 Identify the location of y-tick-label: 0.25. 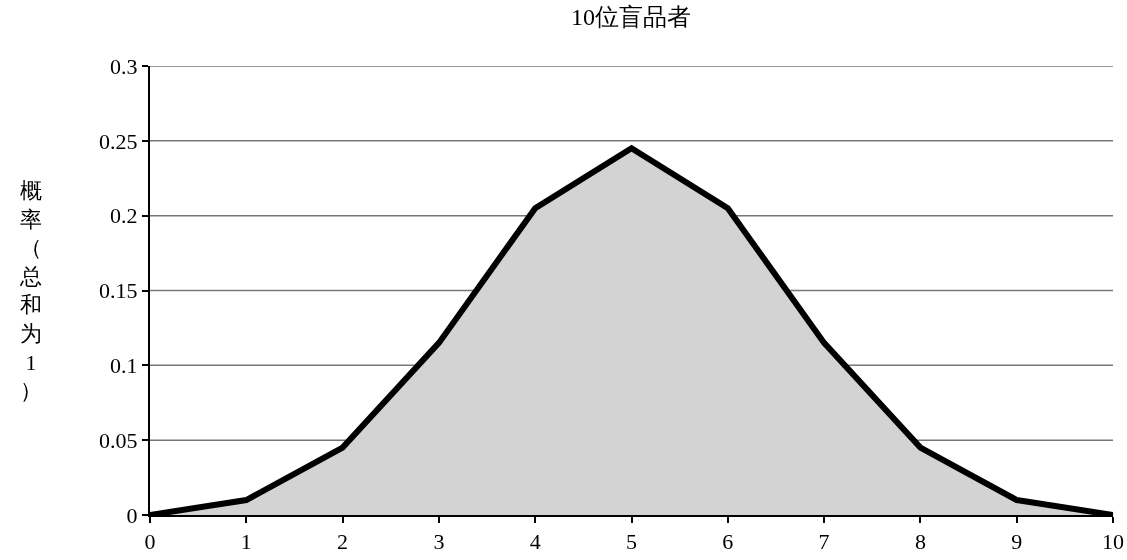
(118, 141).